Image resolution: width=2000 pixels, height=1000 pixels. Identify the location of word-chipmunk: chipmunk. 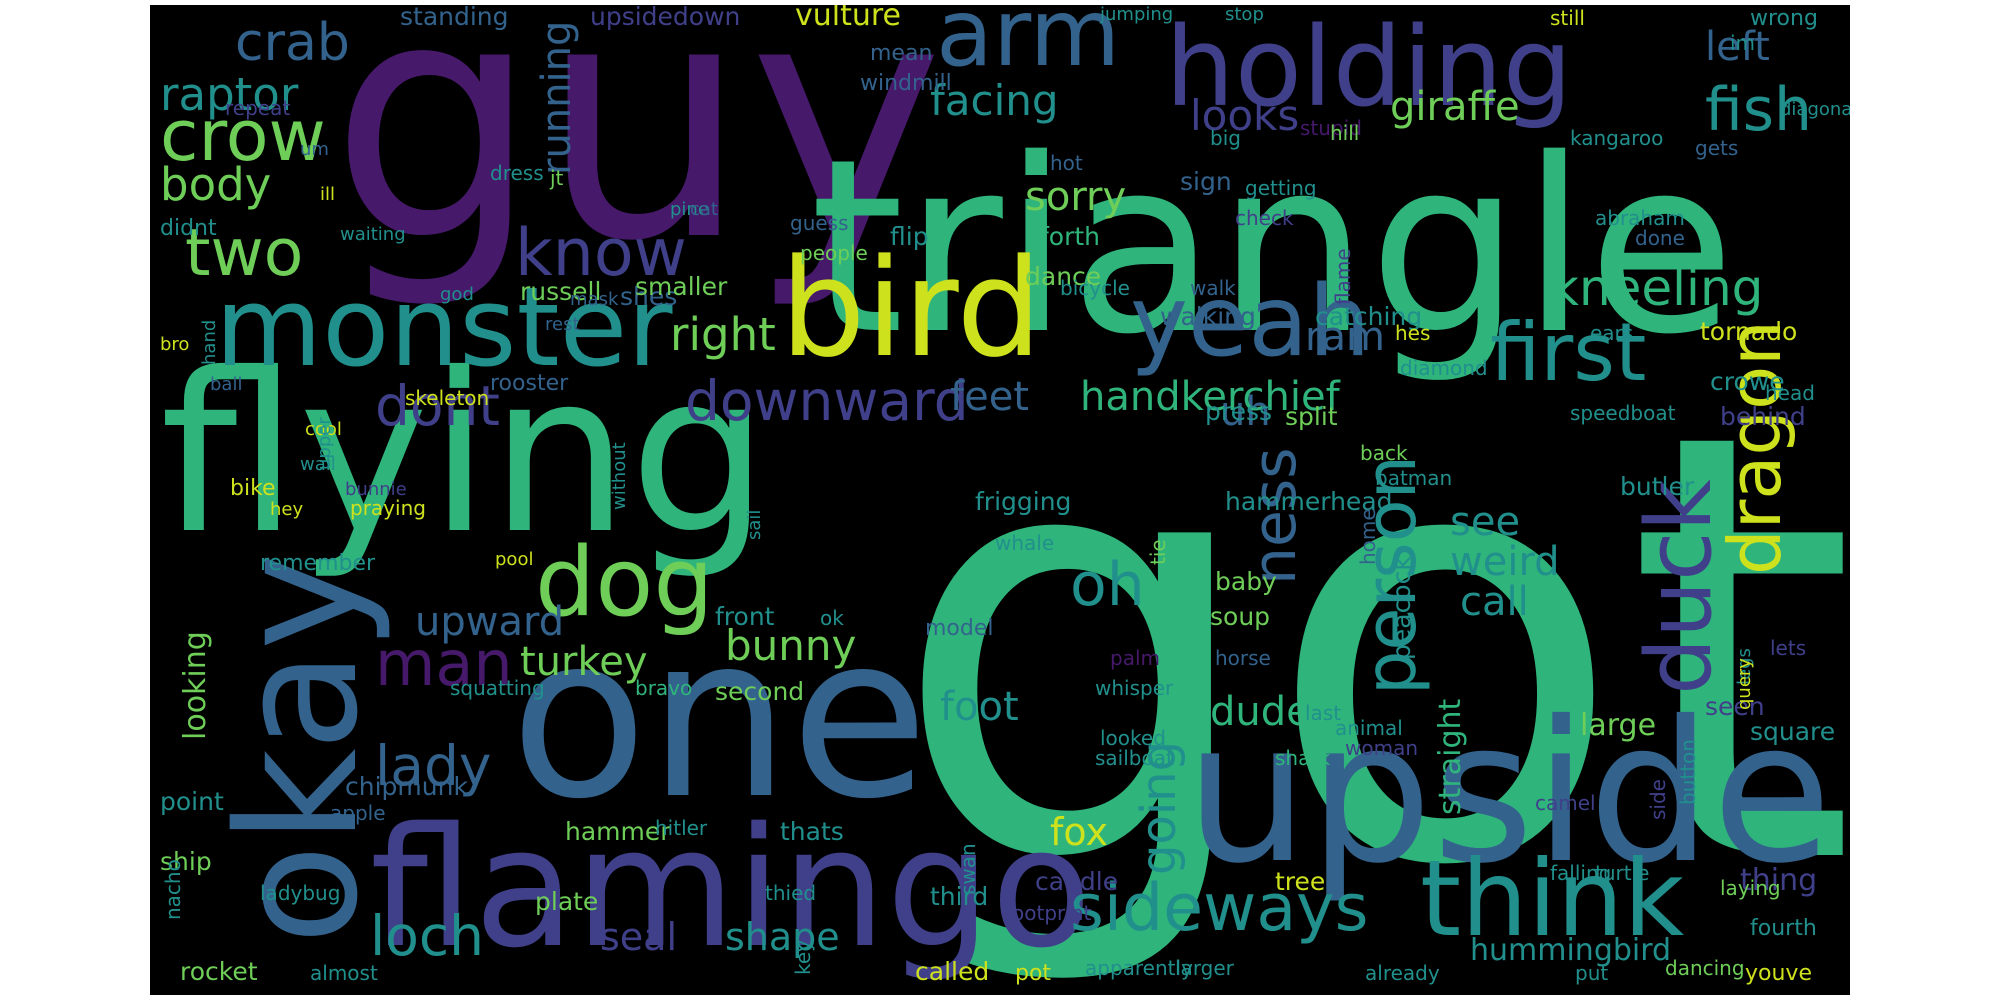
(406, 786).